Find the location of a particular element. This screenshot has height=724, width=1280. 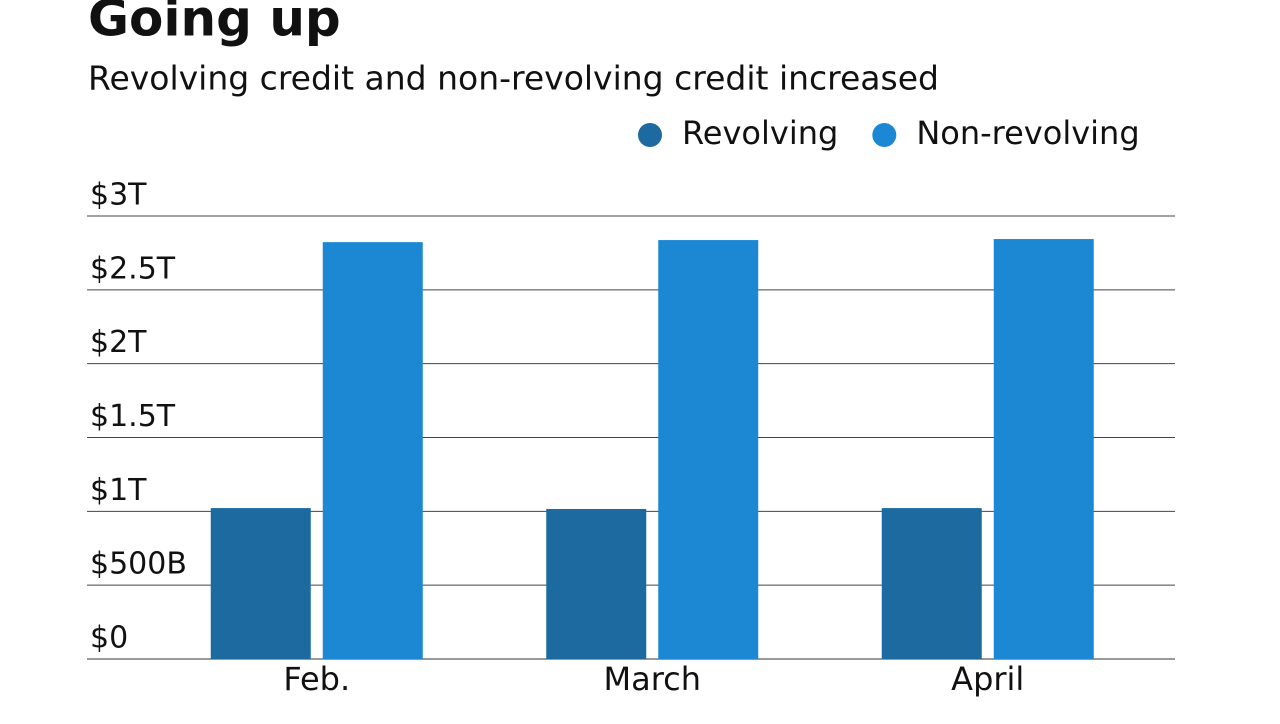

y-tick-label: $0 is located at coordinates (109, 638).